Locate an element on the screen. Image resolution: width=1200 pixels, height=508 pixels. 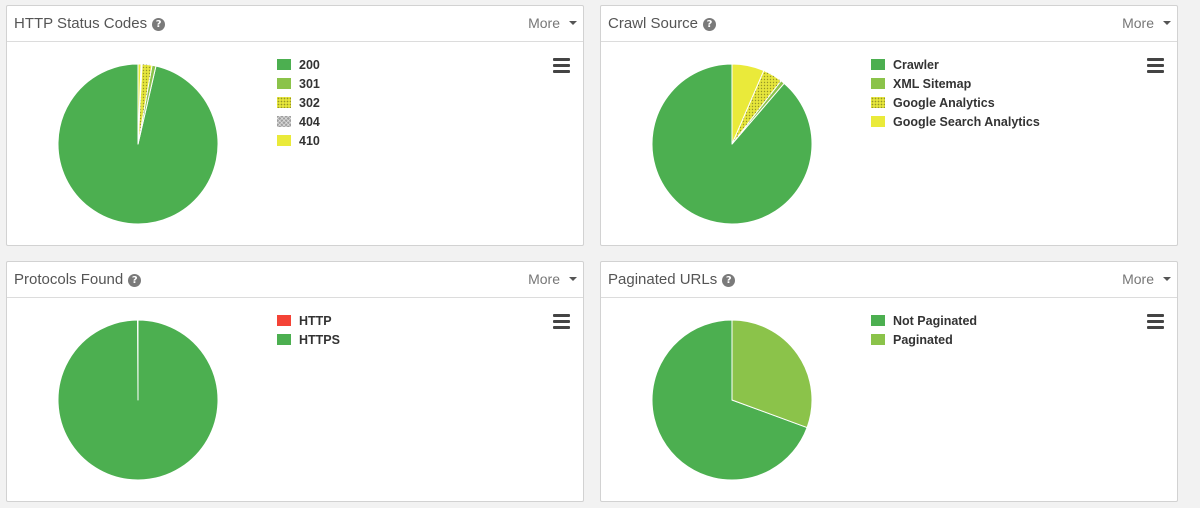
panel-title: HTTP Status Codes is located at coordinates (81, 23).